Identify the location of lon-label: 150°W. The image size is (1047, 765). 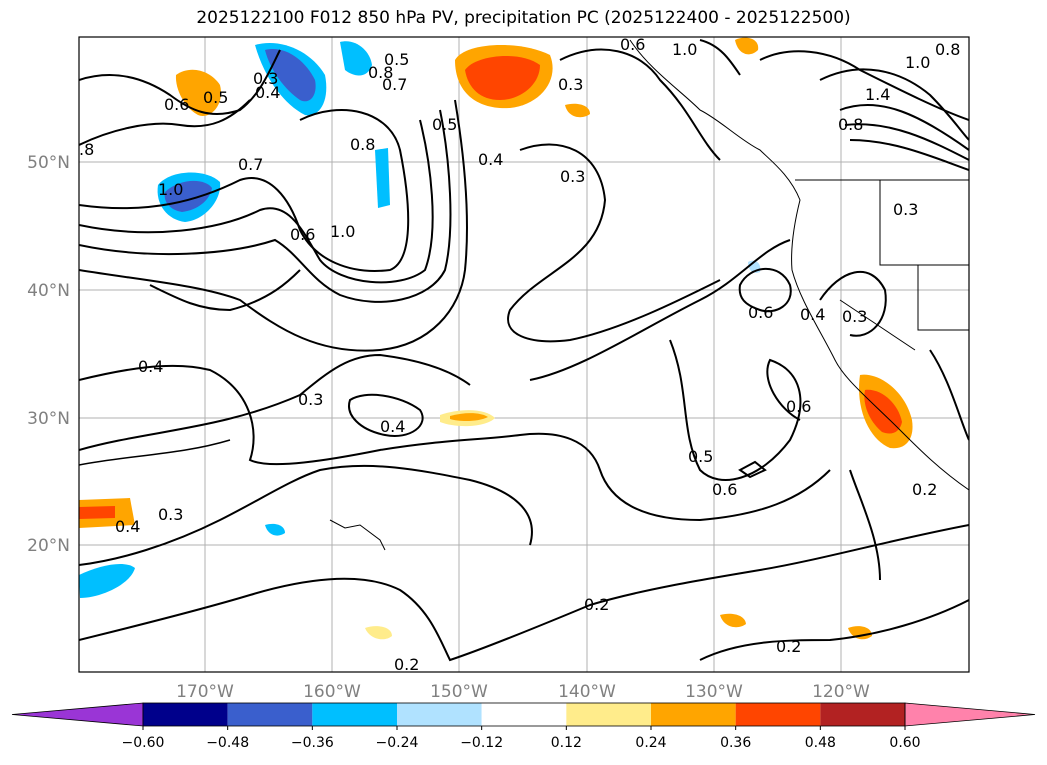
(459, 692).